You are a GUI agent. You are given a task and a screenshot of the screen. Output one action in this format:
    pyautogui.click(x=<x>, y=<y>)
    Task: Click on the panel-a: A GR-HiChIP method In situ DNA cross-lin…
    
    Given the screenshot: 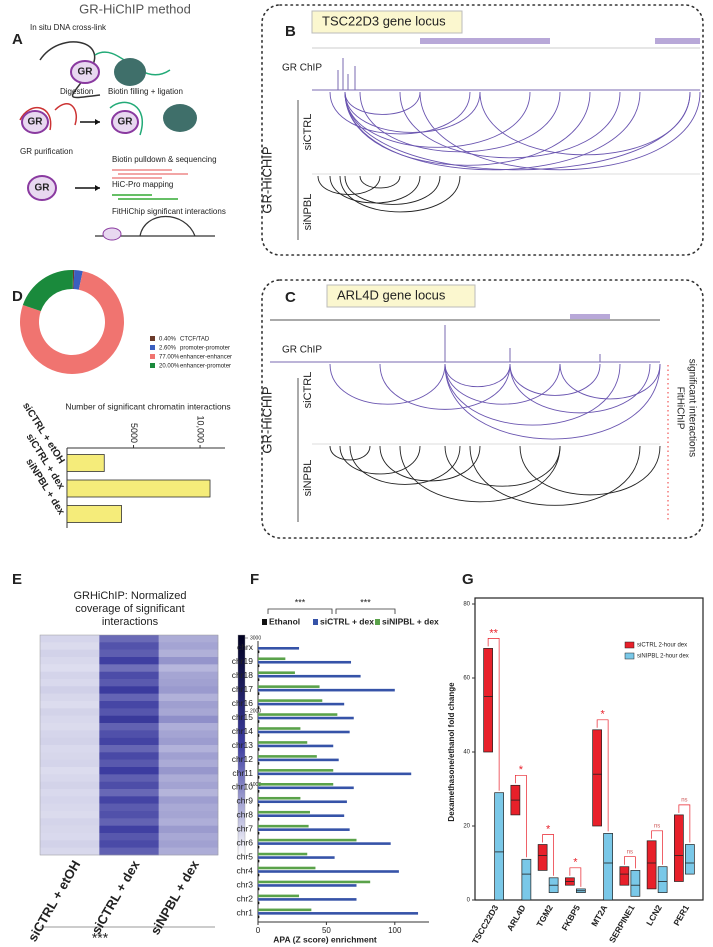 What is the action you would take?
    pyautogui.click(x=119, y=121)
    